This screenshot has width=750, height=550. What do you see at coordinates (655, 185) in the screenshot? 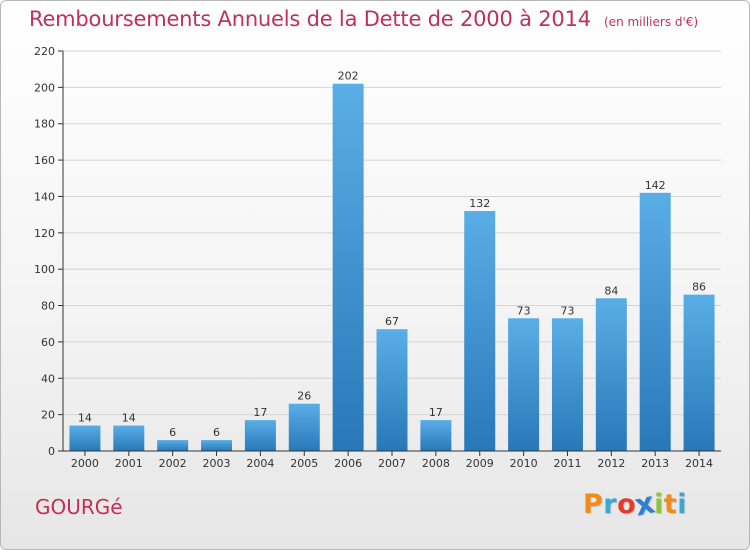
I see `bar-value-label: 142` at bounding box center [655, 185].